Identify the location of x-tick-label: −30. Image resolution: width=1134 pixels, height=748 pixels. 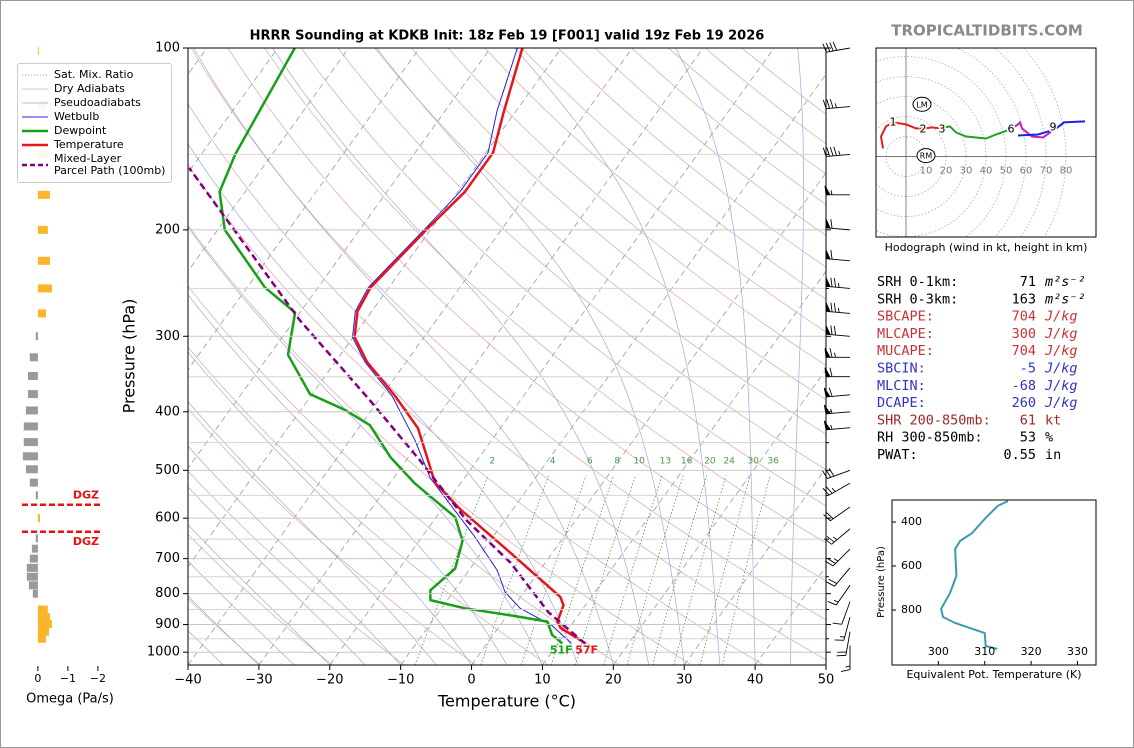
(258, 680).